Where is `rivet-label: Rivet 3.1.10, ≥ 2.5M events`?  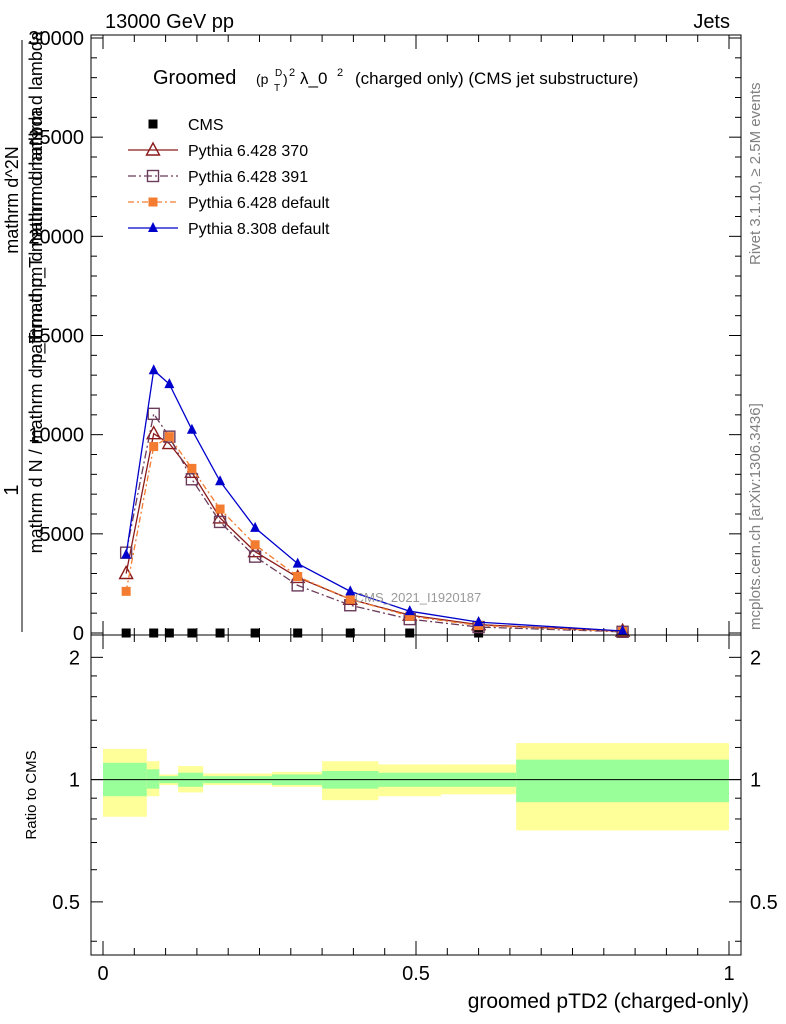
rivet-label: Rivet 3.1.10, ≥ 2.5M events is located at coordinates (755, 174).